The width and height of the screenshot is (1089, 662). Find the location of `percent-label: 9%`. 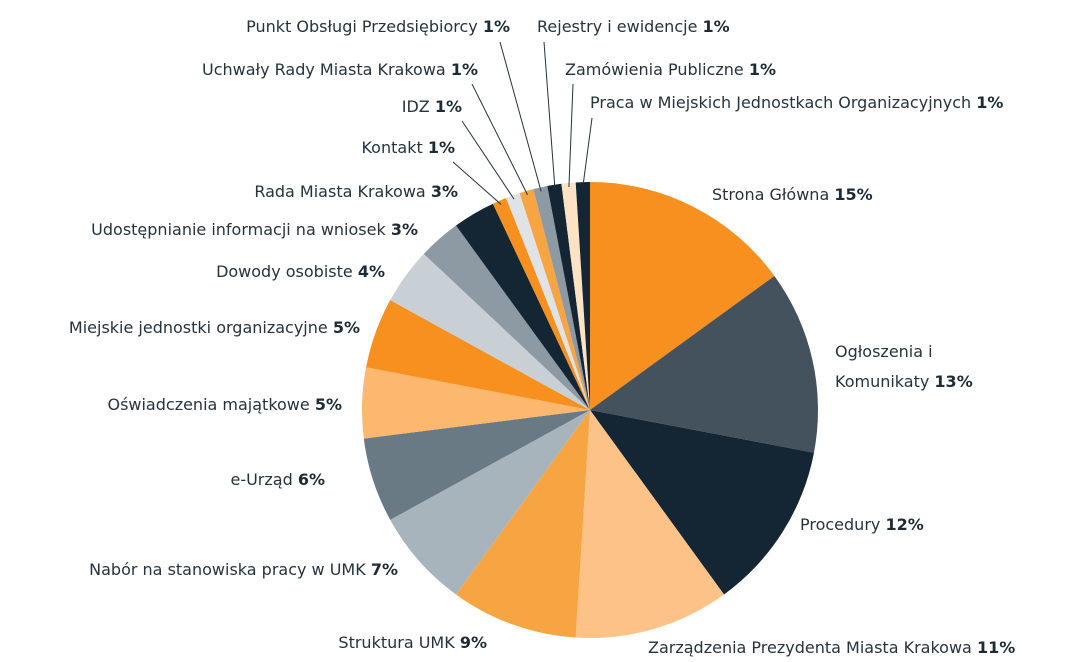

percent-label: 9% is located at coordinates (473, 642).